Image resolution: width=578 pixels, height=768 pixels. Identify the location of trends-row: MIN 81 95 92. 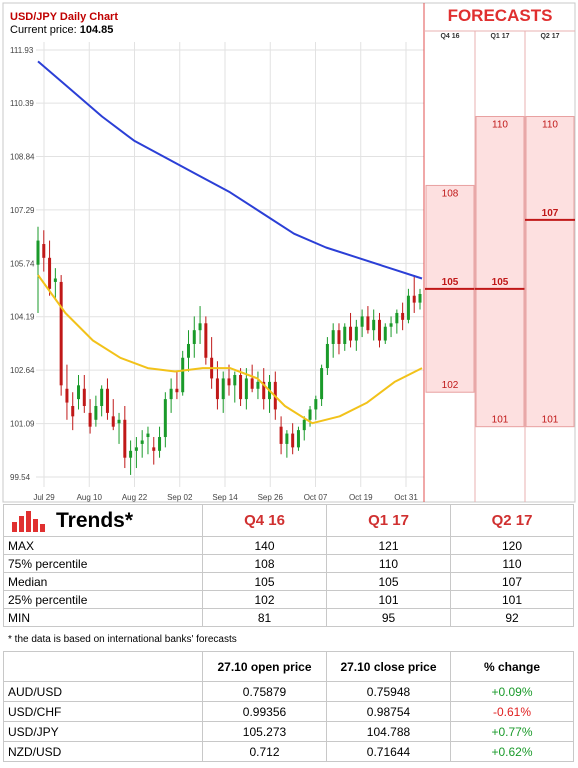
(288, 617).